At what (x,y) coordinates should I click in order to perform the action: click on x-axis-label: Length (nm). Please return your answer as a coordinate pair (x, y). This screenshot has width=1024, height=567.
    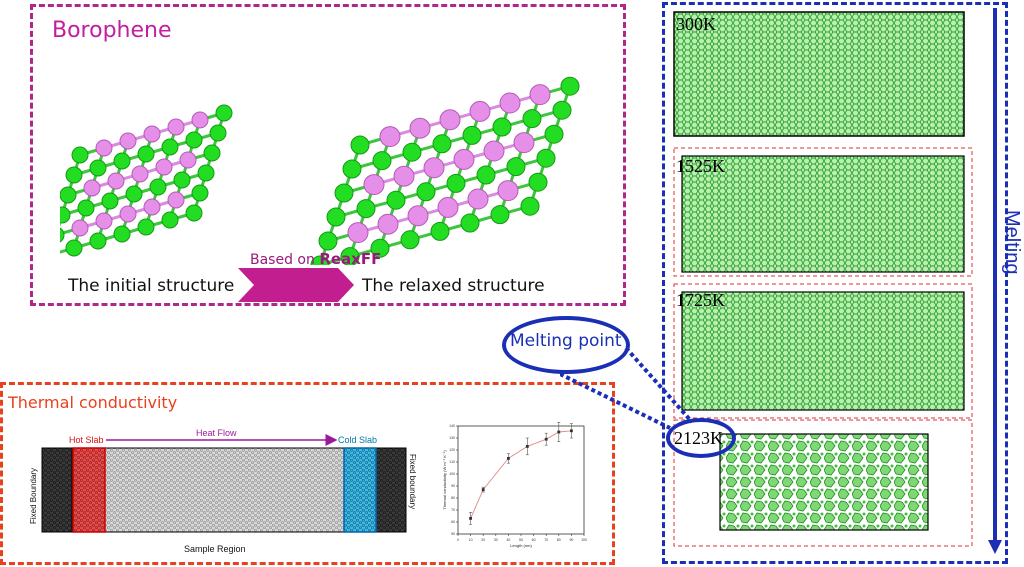
    Looking at the image, I should click on (521, 545).